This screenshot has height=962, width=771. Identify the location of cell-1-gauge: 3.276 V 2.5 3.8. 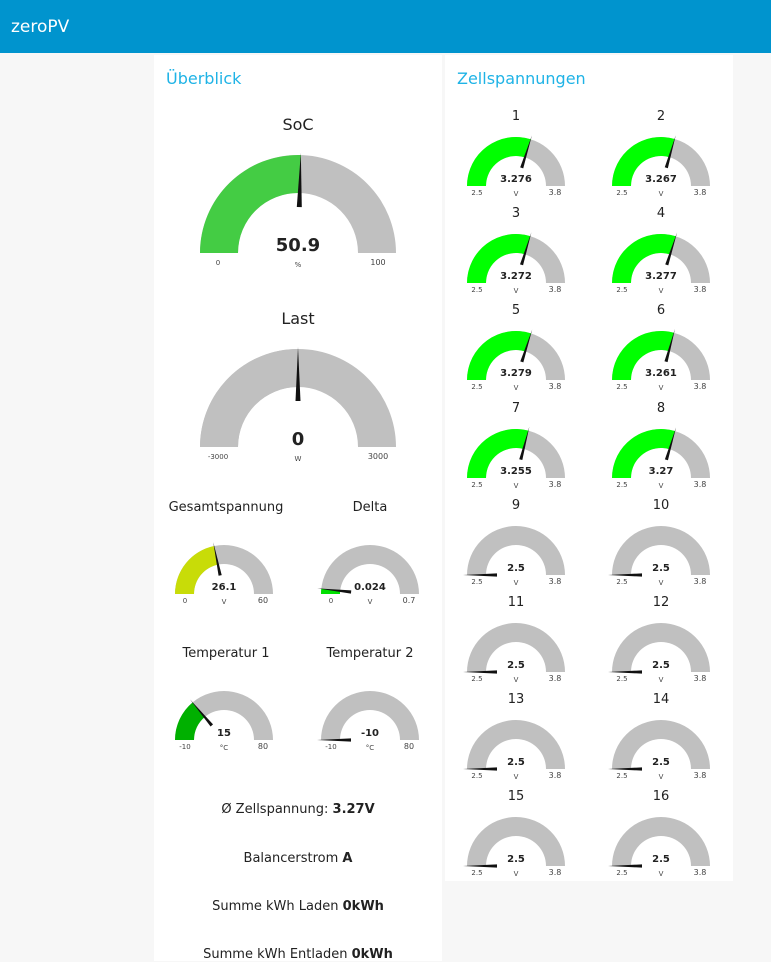
(516, 165).